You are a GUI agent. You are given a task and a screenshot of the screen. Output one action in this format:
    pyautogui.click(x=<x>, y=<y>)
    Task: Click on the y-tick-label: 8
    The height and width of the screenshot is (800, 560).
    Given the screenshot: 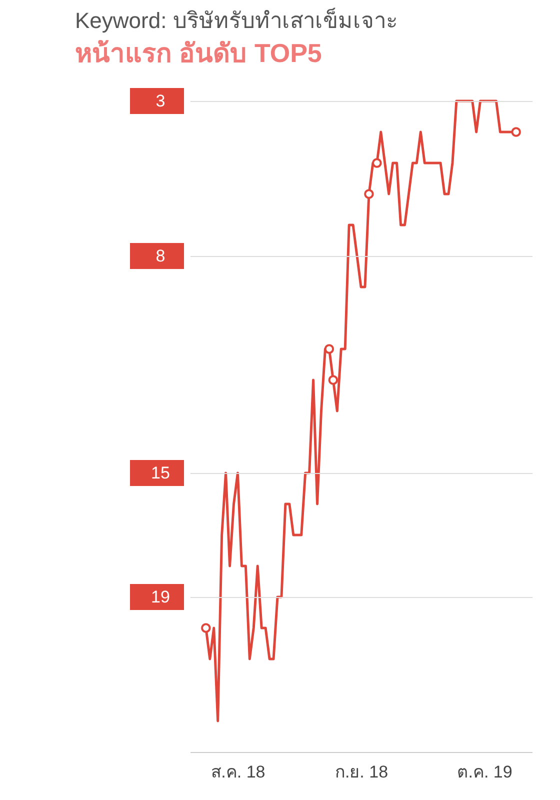 What is the action you would take?
    pyautogui.click(x=161, y=256)
    